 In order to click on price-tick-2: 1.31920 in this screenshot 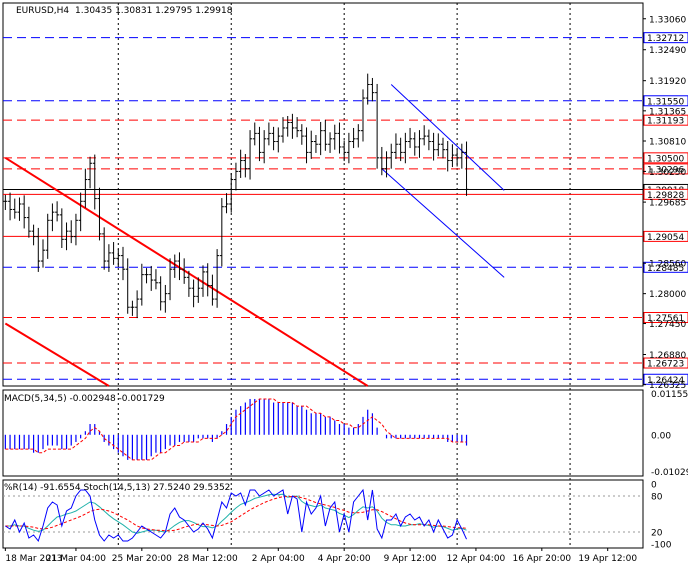, I will do `click(667, 82)`.